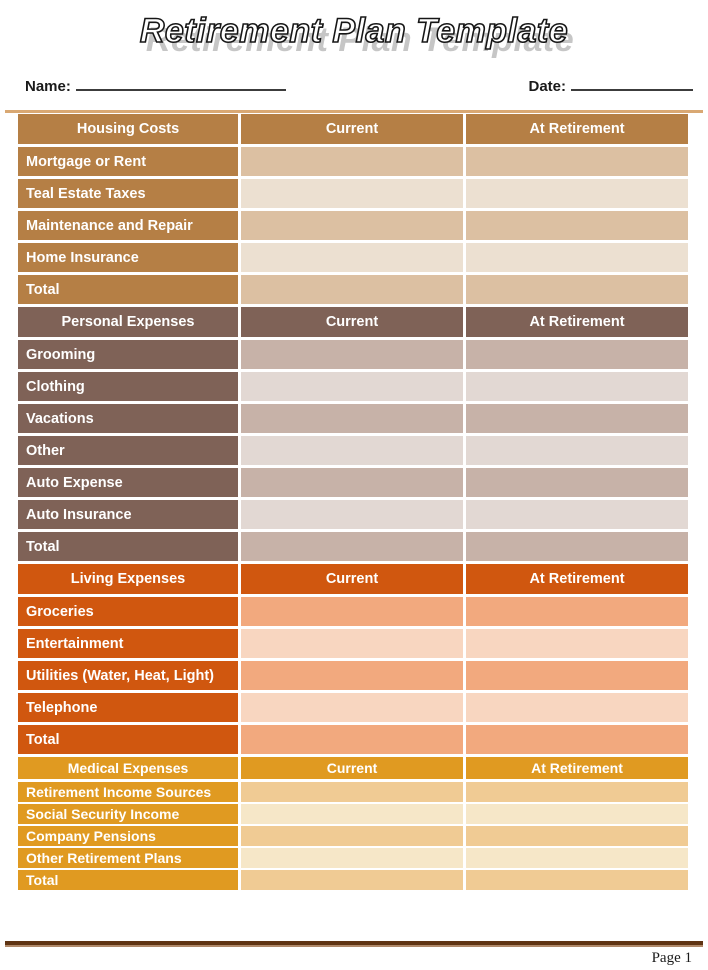 The image size is (708, 970). Describe the element at coordinates (354, 943) in the screenshot. I see `footer-divider-rule-dark` at that location.